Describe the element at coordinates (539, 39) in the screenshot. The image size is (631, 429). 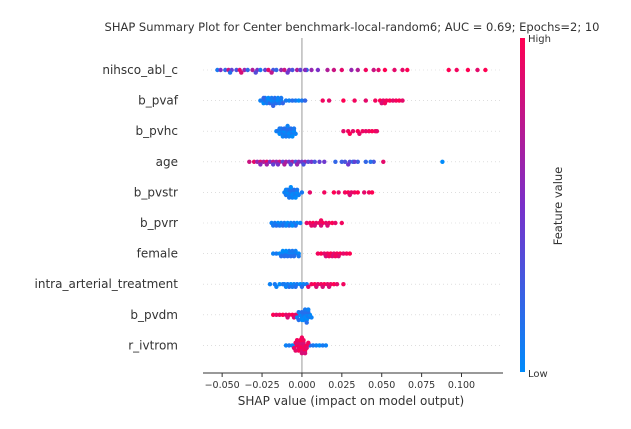
I see `colorbar-high-label: High` at that location.